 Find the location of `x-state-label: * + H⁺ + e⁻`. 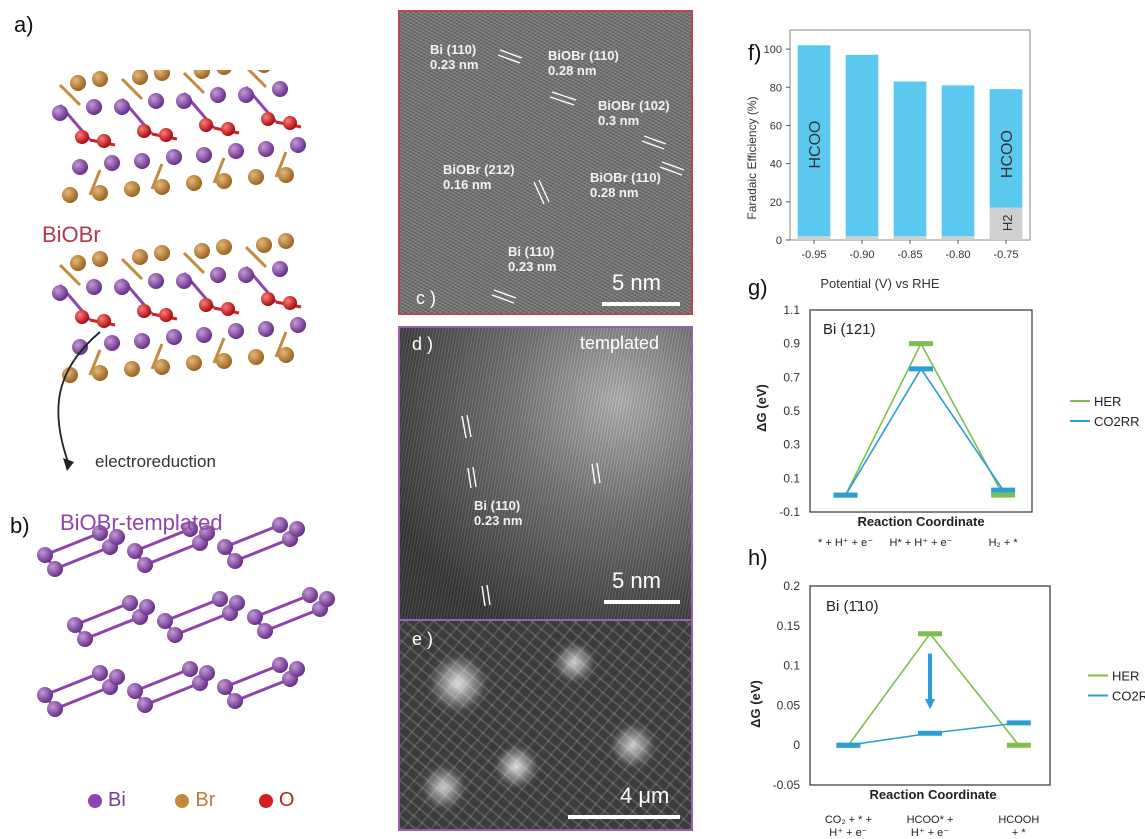

x-state-label: * + H⁺ + e⁻ is located at coordinates (845, 543).